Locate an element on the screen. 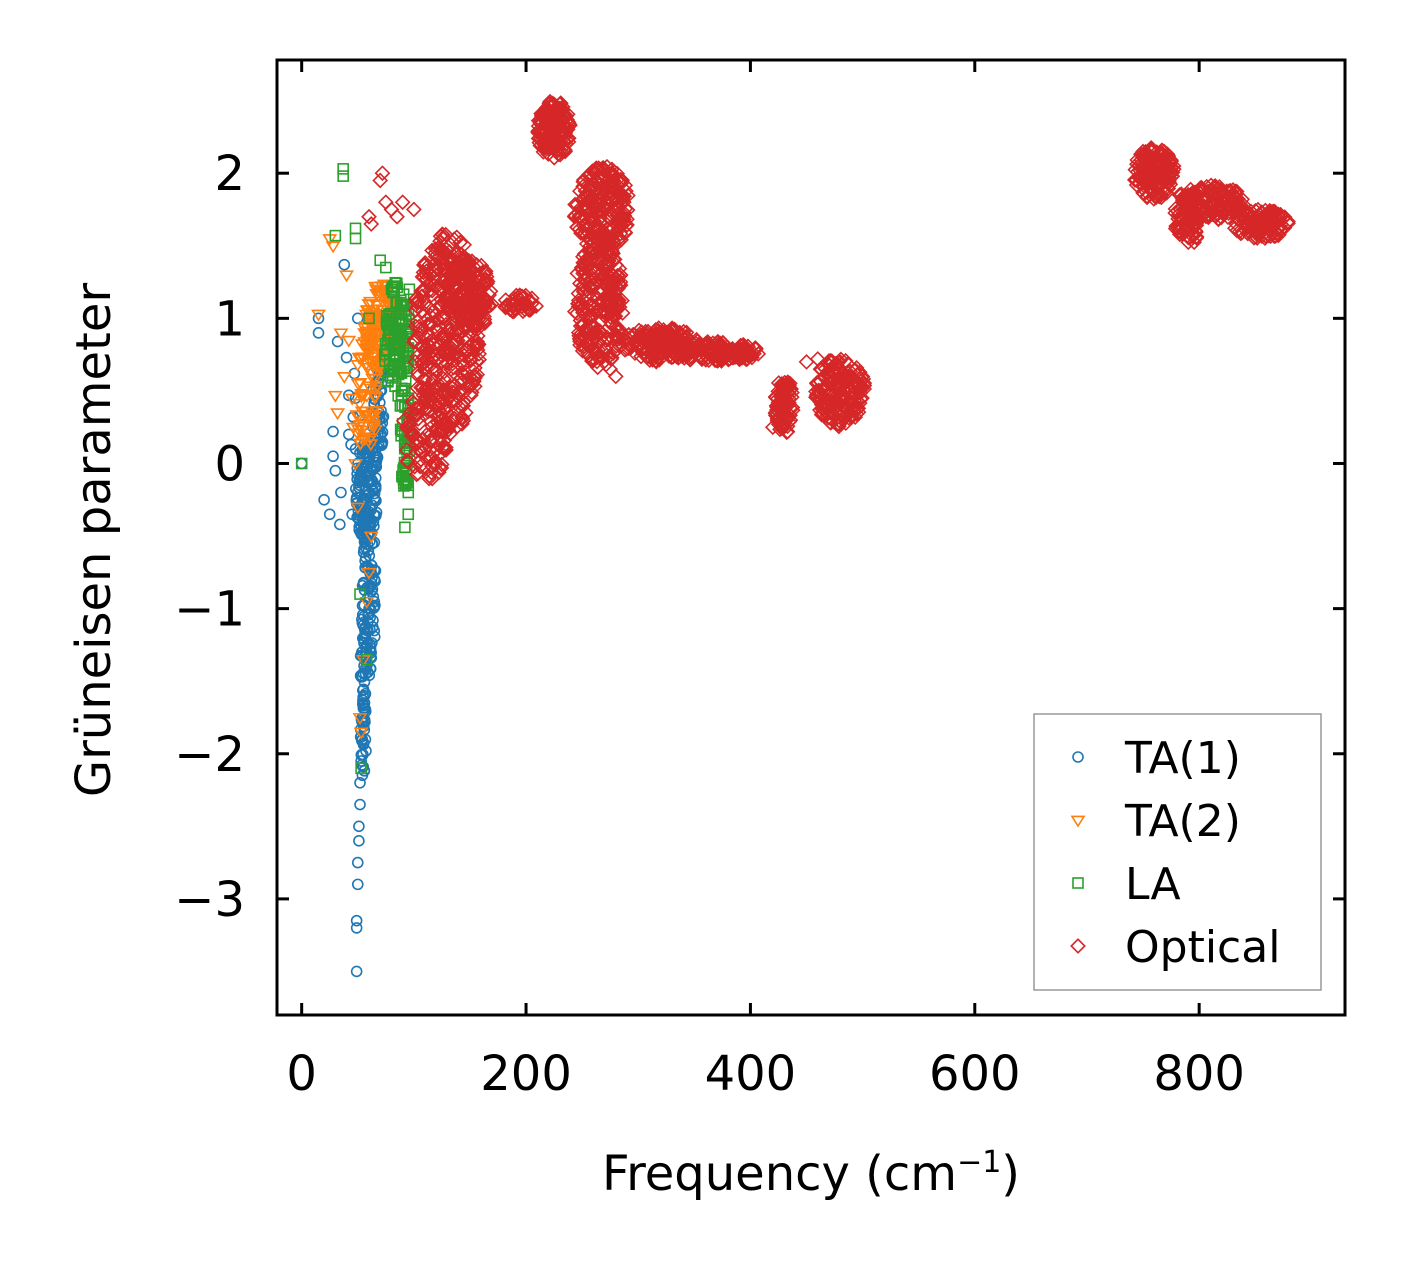 The image size is (1406, 1264). legend-entry: TA(2) is located at coordinates (1155, 821).